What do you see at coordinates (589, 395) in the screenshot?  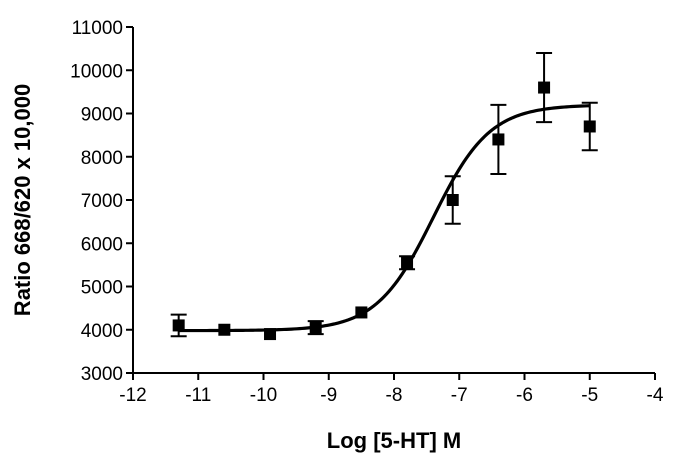 I see `x-tick-label: -5` at bounding box center [589, 395].